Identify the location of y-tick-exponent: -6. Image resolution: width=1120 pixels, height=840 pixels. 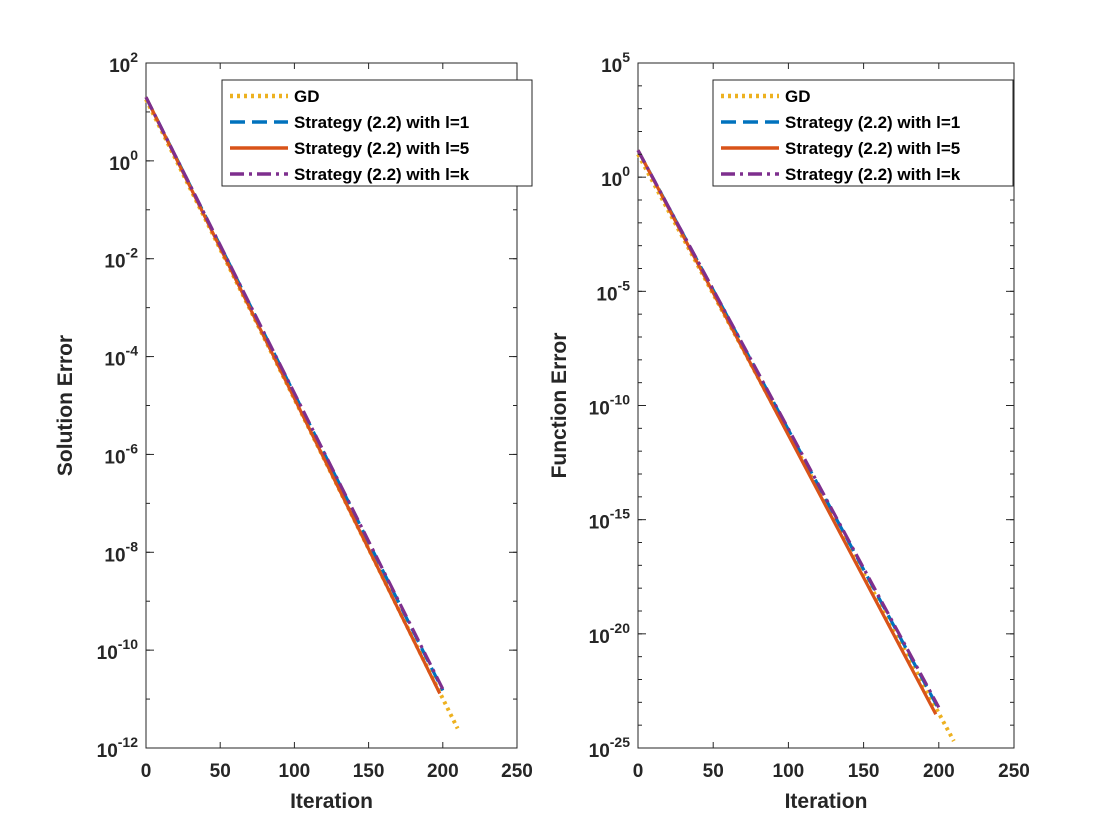
(132, 448).